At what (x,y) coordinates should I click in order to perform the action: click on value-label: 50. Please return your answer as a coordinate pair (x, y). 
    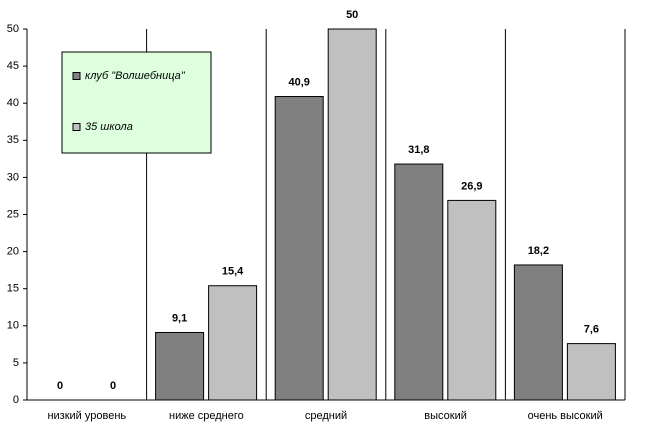
    Looking at the image, I should click on (352, 15).